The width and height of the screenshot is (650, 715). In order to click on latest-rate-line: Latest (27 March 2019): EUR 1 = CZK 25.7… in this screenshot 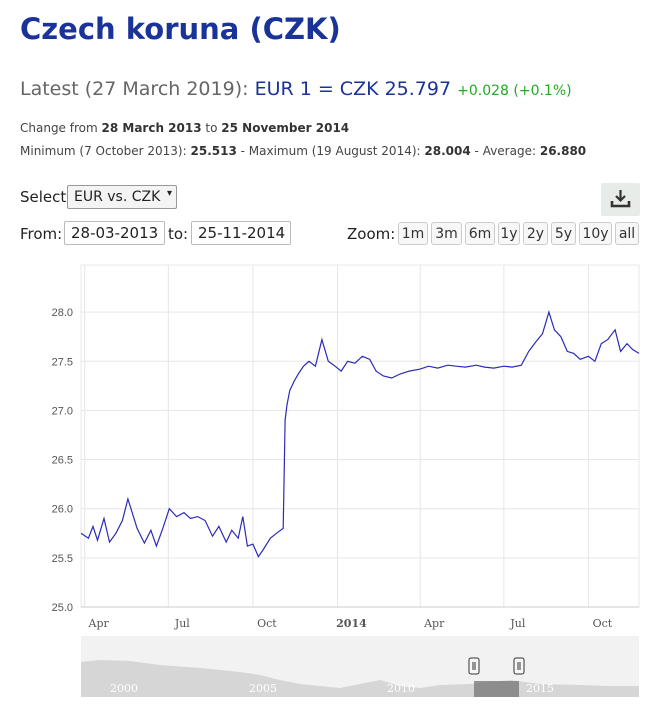, I will do `click(296, 89)`.